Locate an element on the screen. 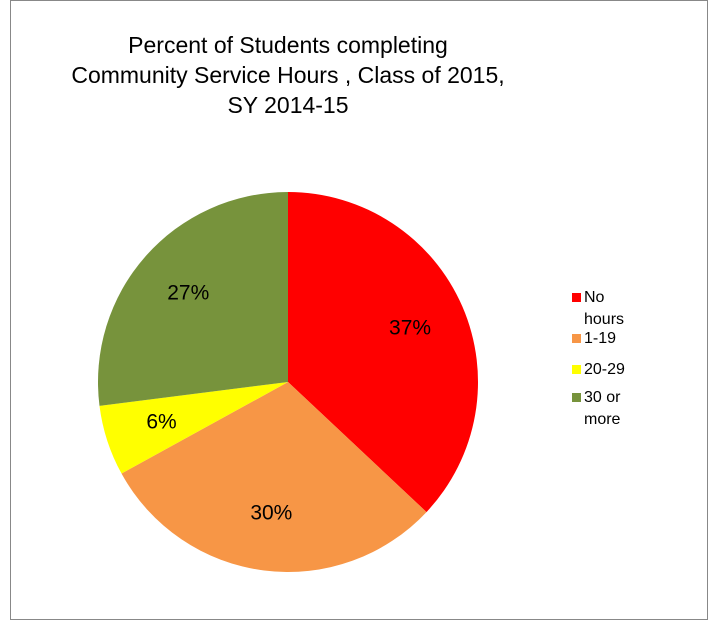 The height and width of the screenshot is (627, 718). data-label: 6% is located at coordinates (161, 422).